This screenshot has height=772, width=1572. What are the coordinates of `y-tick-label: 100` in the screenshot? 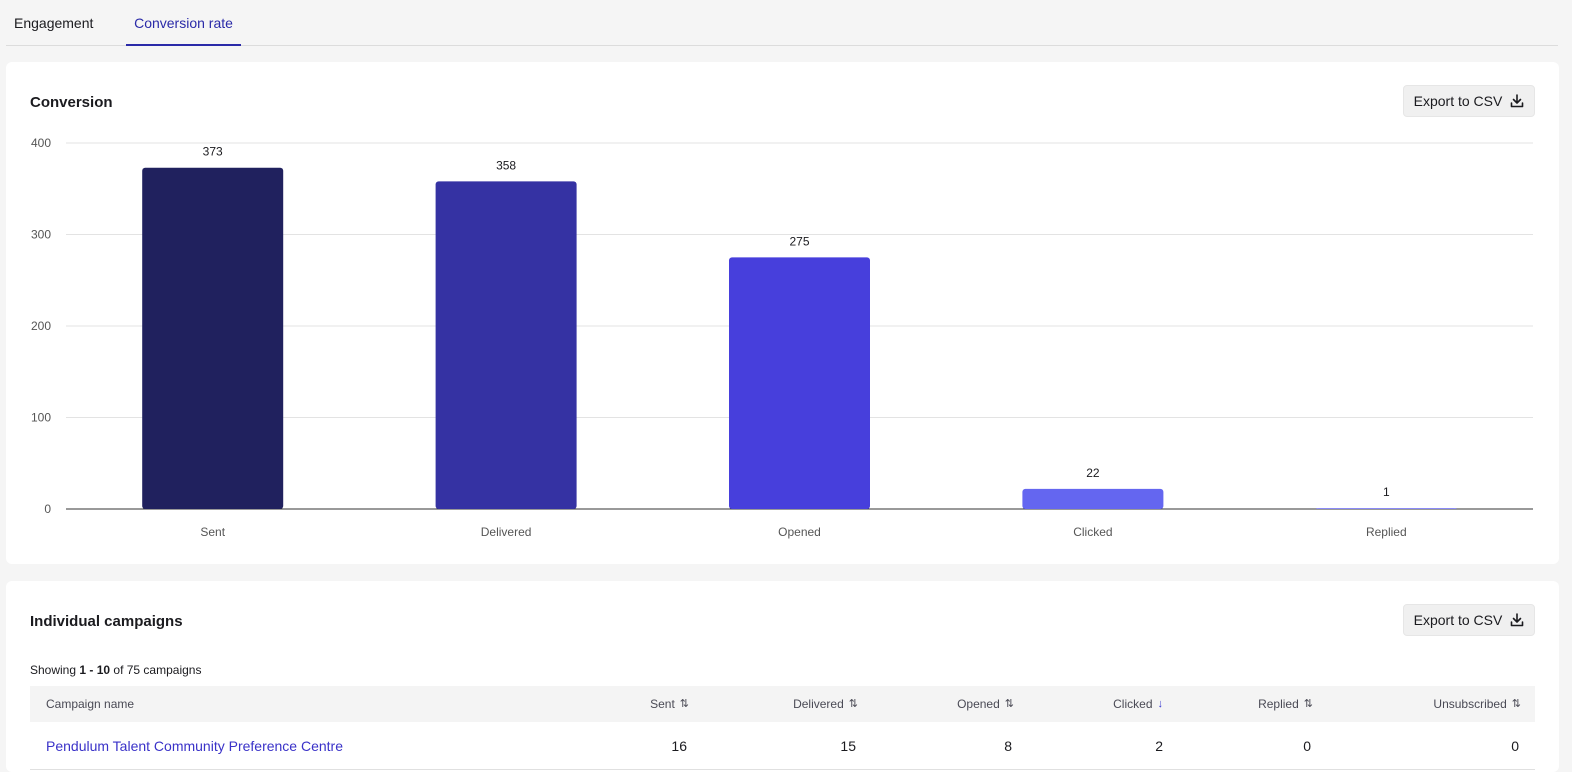 It's located at (41, 418).